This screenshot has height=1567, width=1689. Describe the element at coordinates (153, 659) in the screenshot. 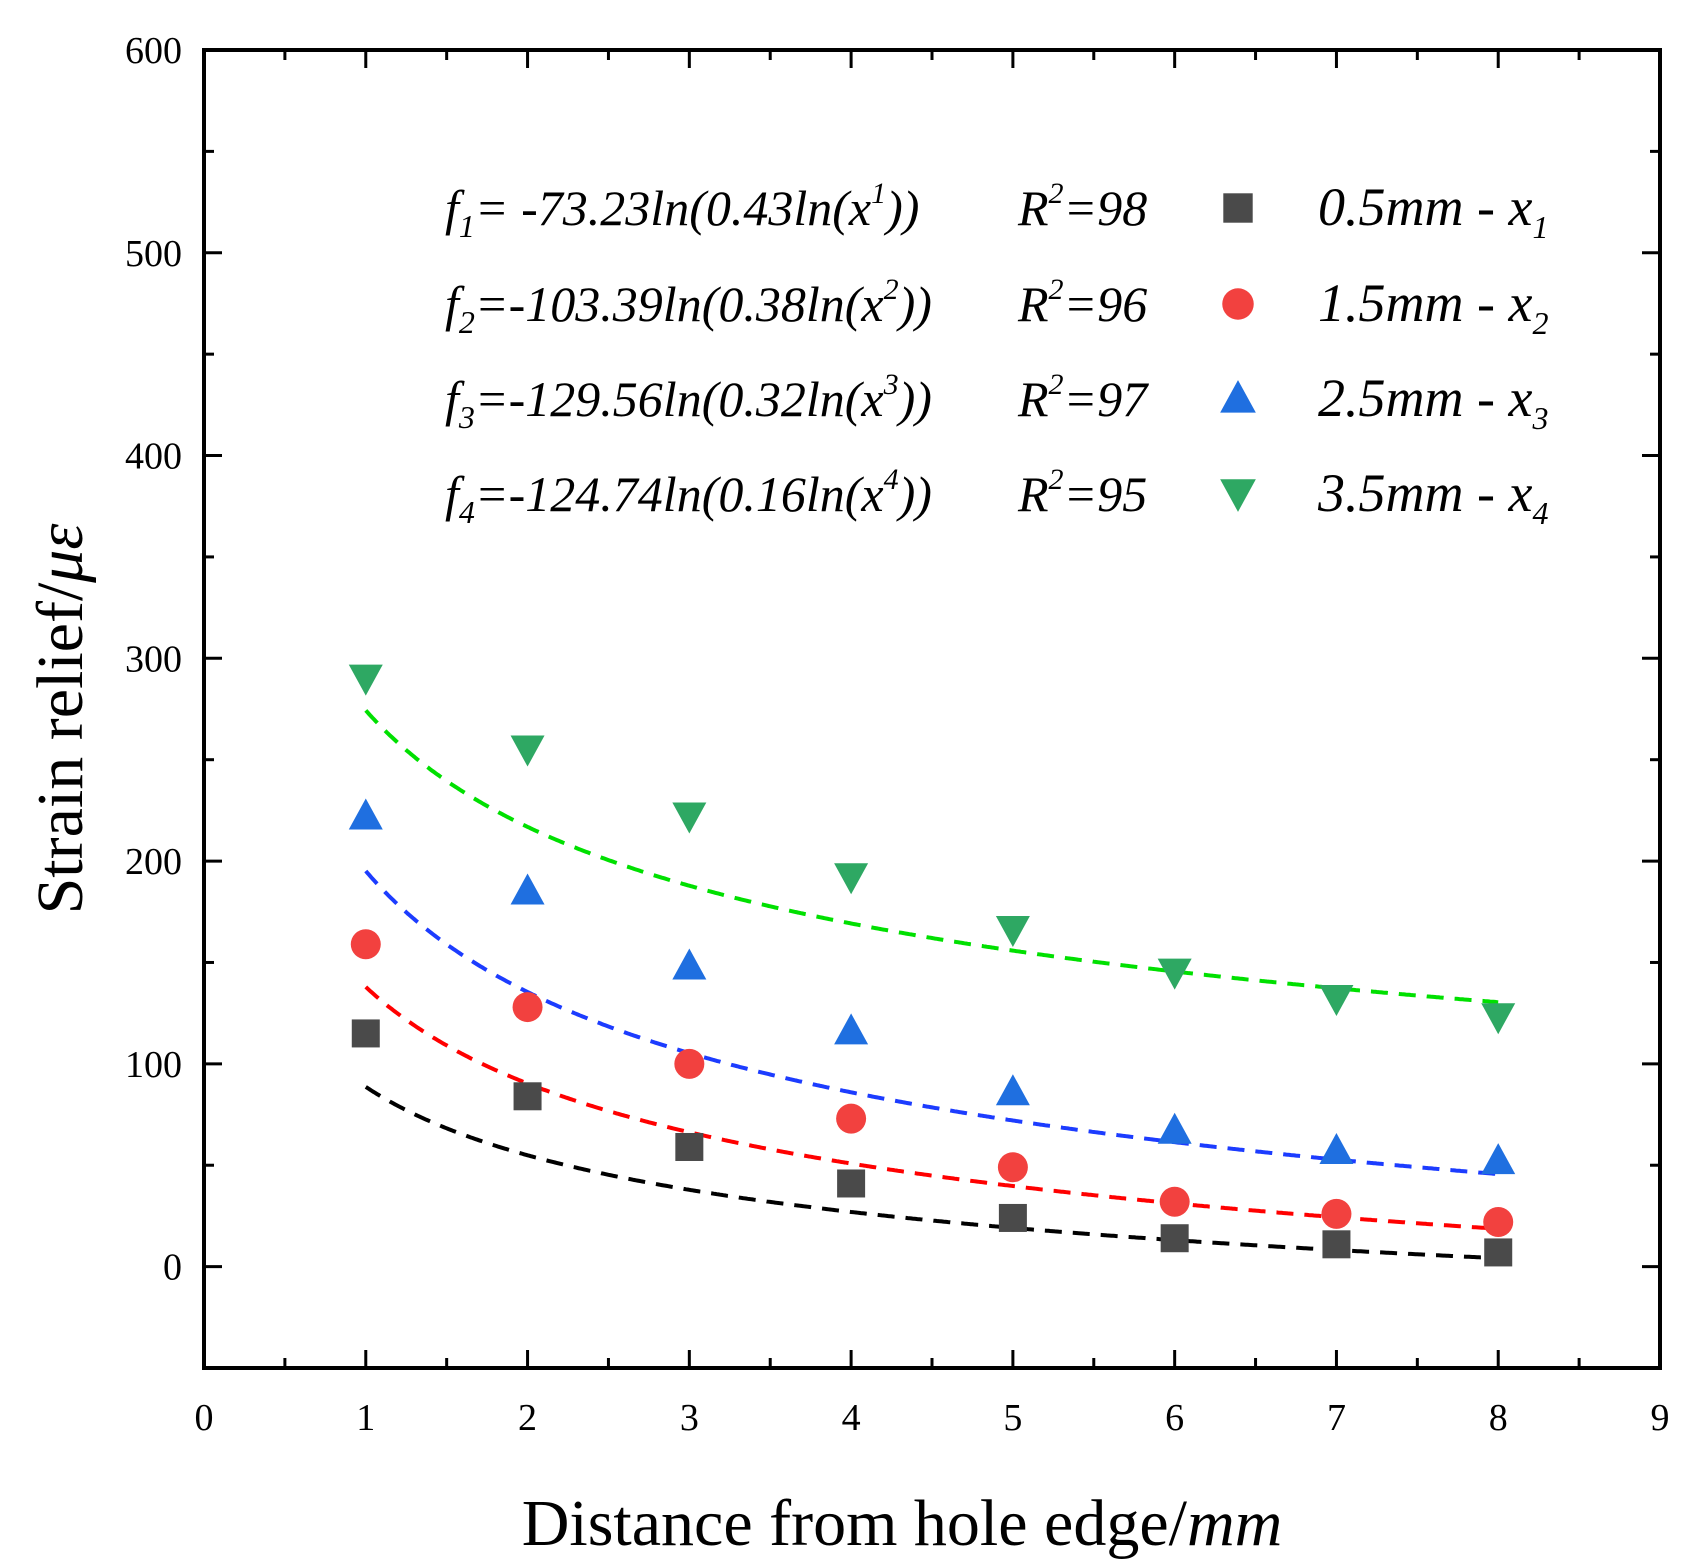

I see `y-tick-label: 300` at that location.